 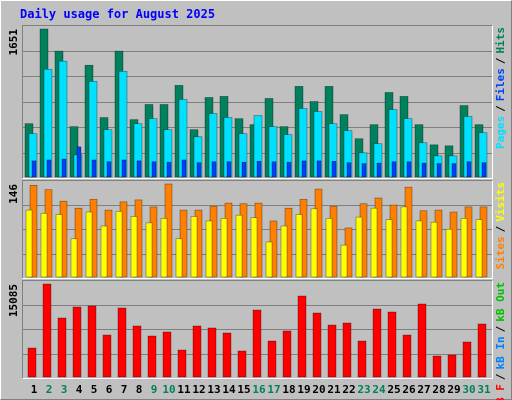 I want to click on x-tick-label: 10, so click(x=168, y=389).